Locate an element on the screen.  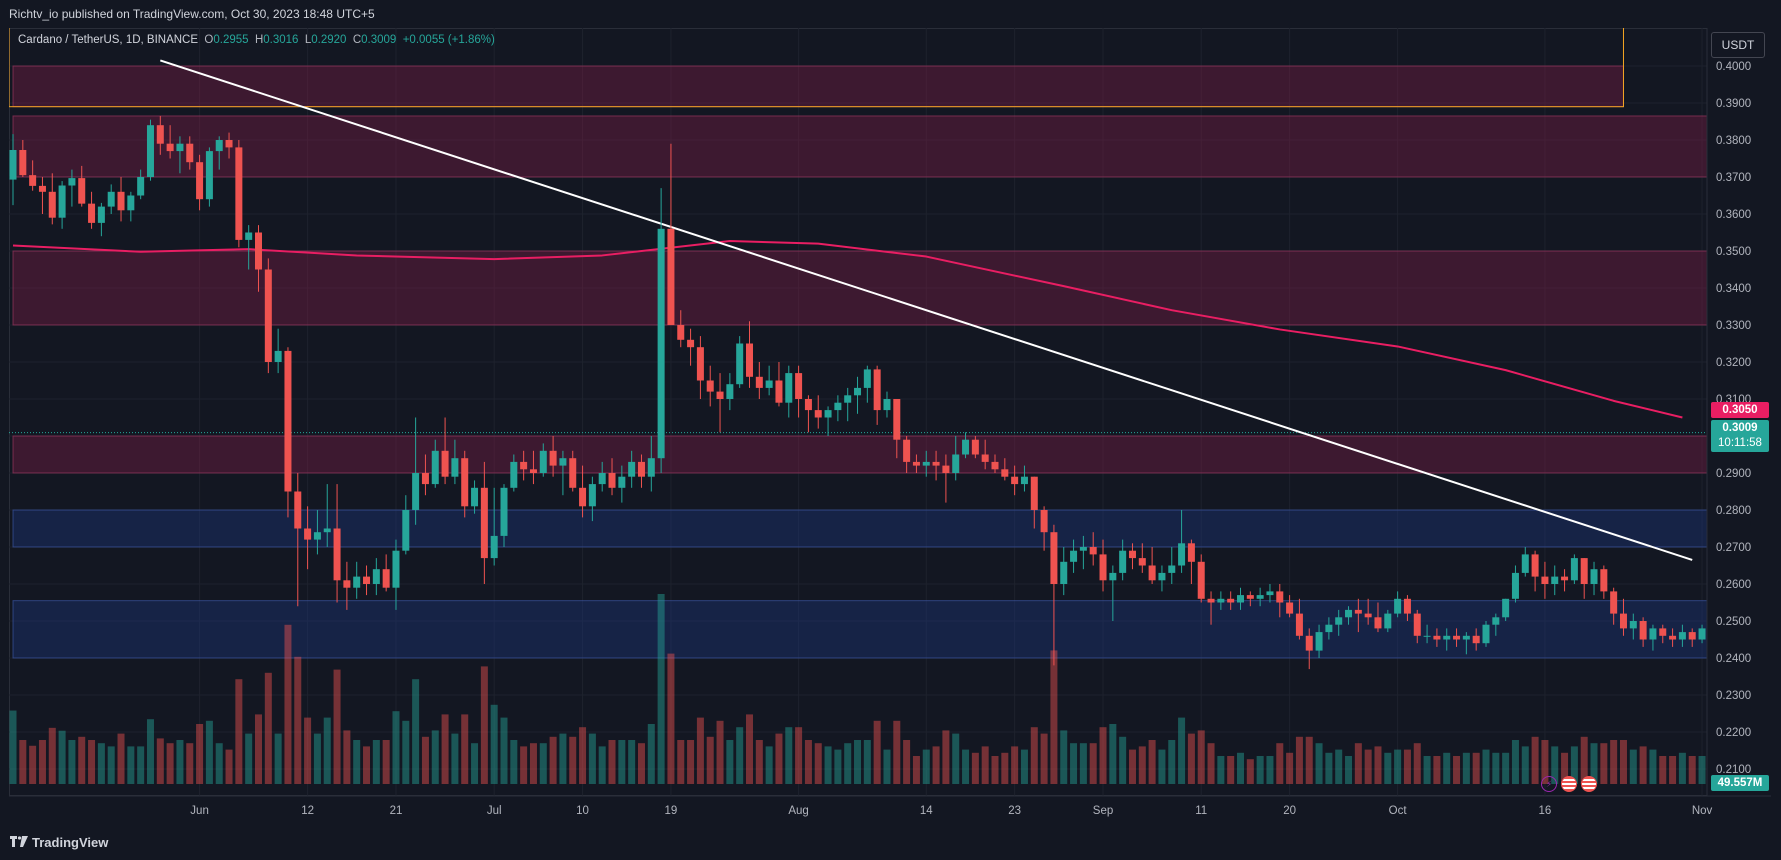
low-value: 0.2920 is located at coordinates (329, 40).